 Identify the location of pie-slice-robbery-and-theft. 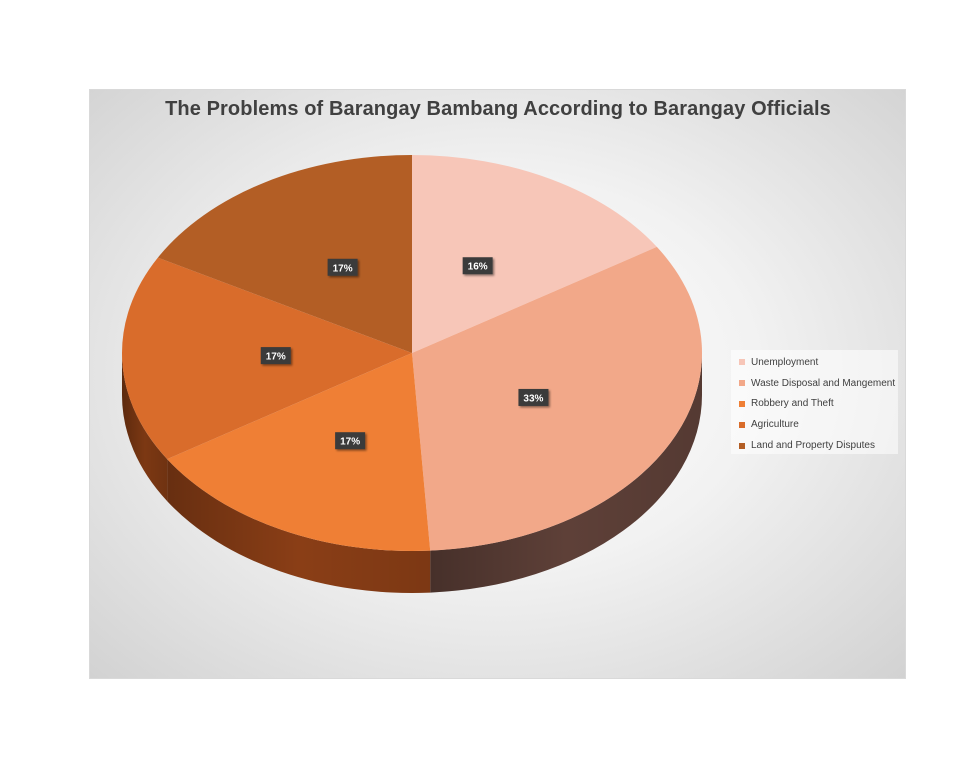
(299, 452).